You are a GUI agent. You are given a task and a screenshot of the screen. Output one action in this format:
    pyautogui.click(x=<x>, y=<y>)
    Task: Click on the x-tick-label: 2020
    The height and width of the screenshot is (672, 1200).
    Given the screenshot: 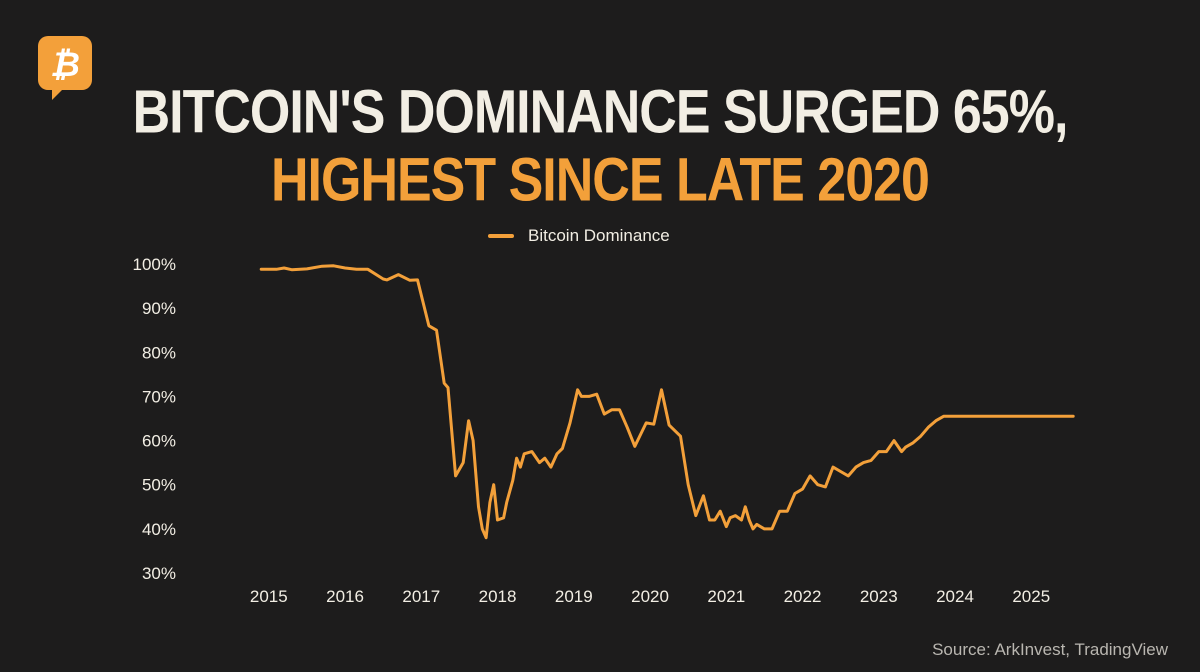 What is the action you would take?
    pyautogui.click(x=650, y=596)
    